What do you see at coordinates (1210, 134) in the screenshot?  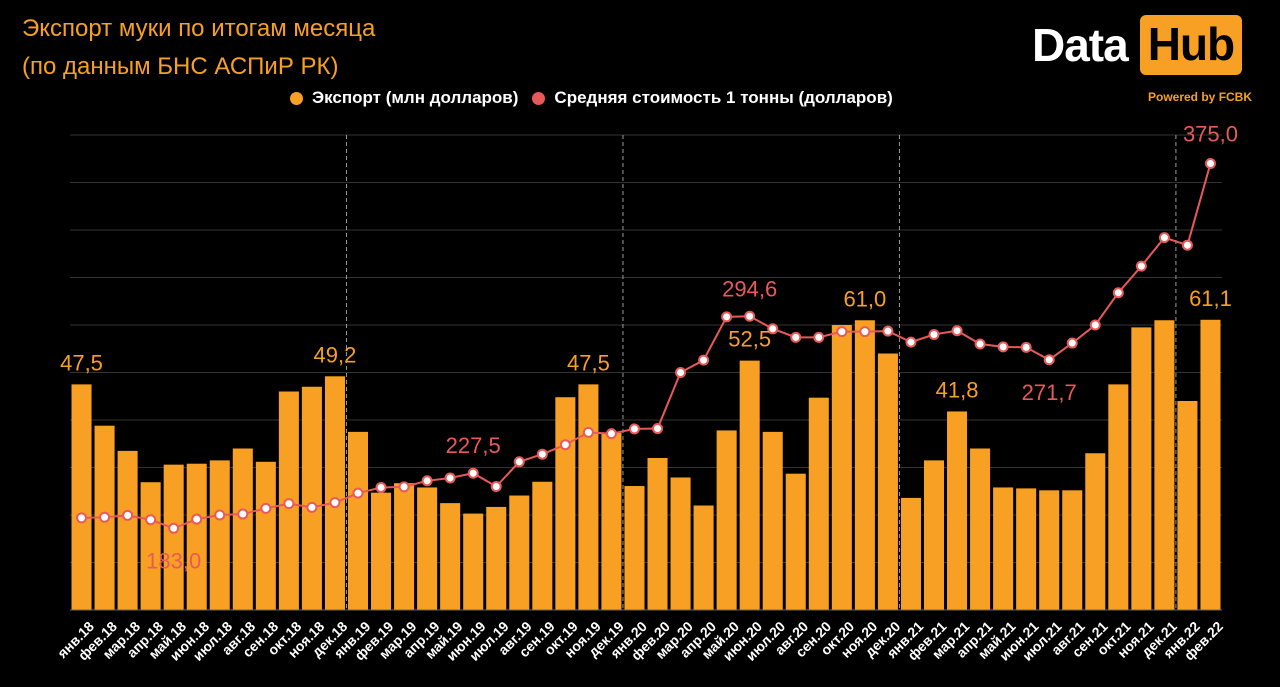 I see `line-value-label: 375,0` at bounding box center [1210, 134].